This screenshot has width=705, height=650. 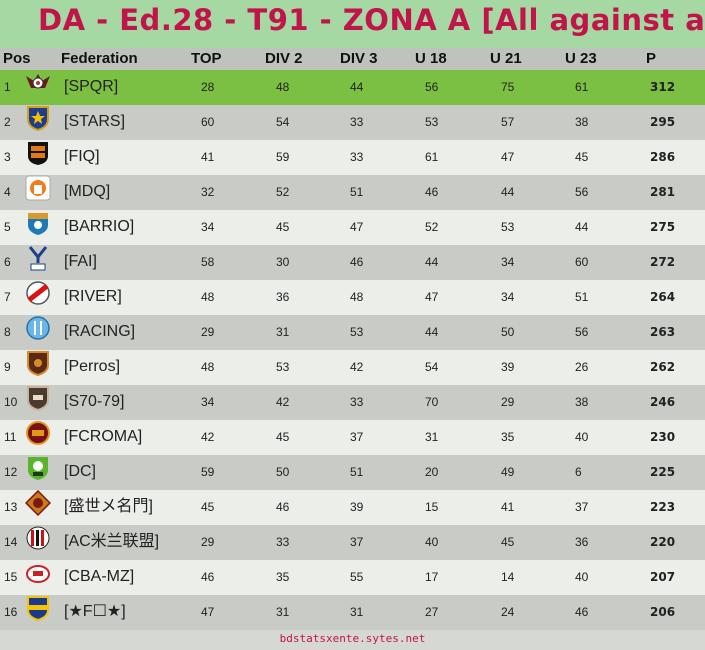 What do you see at coordinates (94, 401) in the screenshot?
I see `row-federation: [S70-79]` at bounding box center [94, 401].